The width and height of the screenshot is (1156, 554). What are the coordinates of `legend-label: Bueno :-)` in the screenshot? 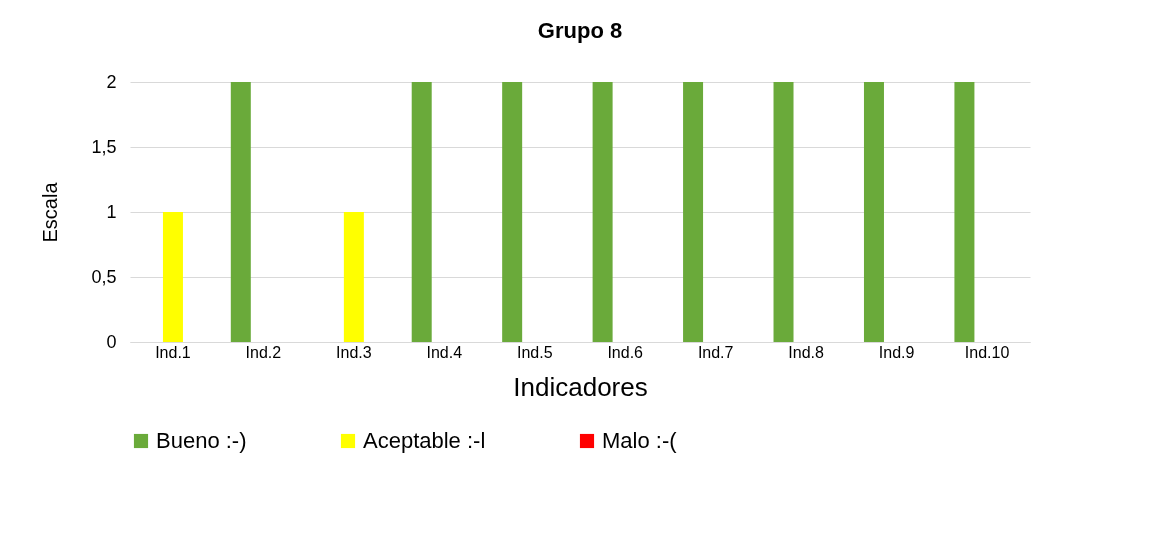 It's located at (201, 440).